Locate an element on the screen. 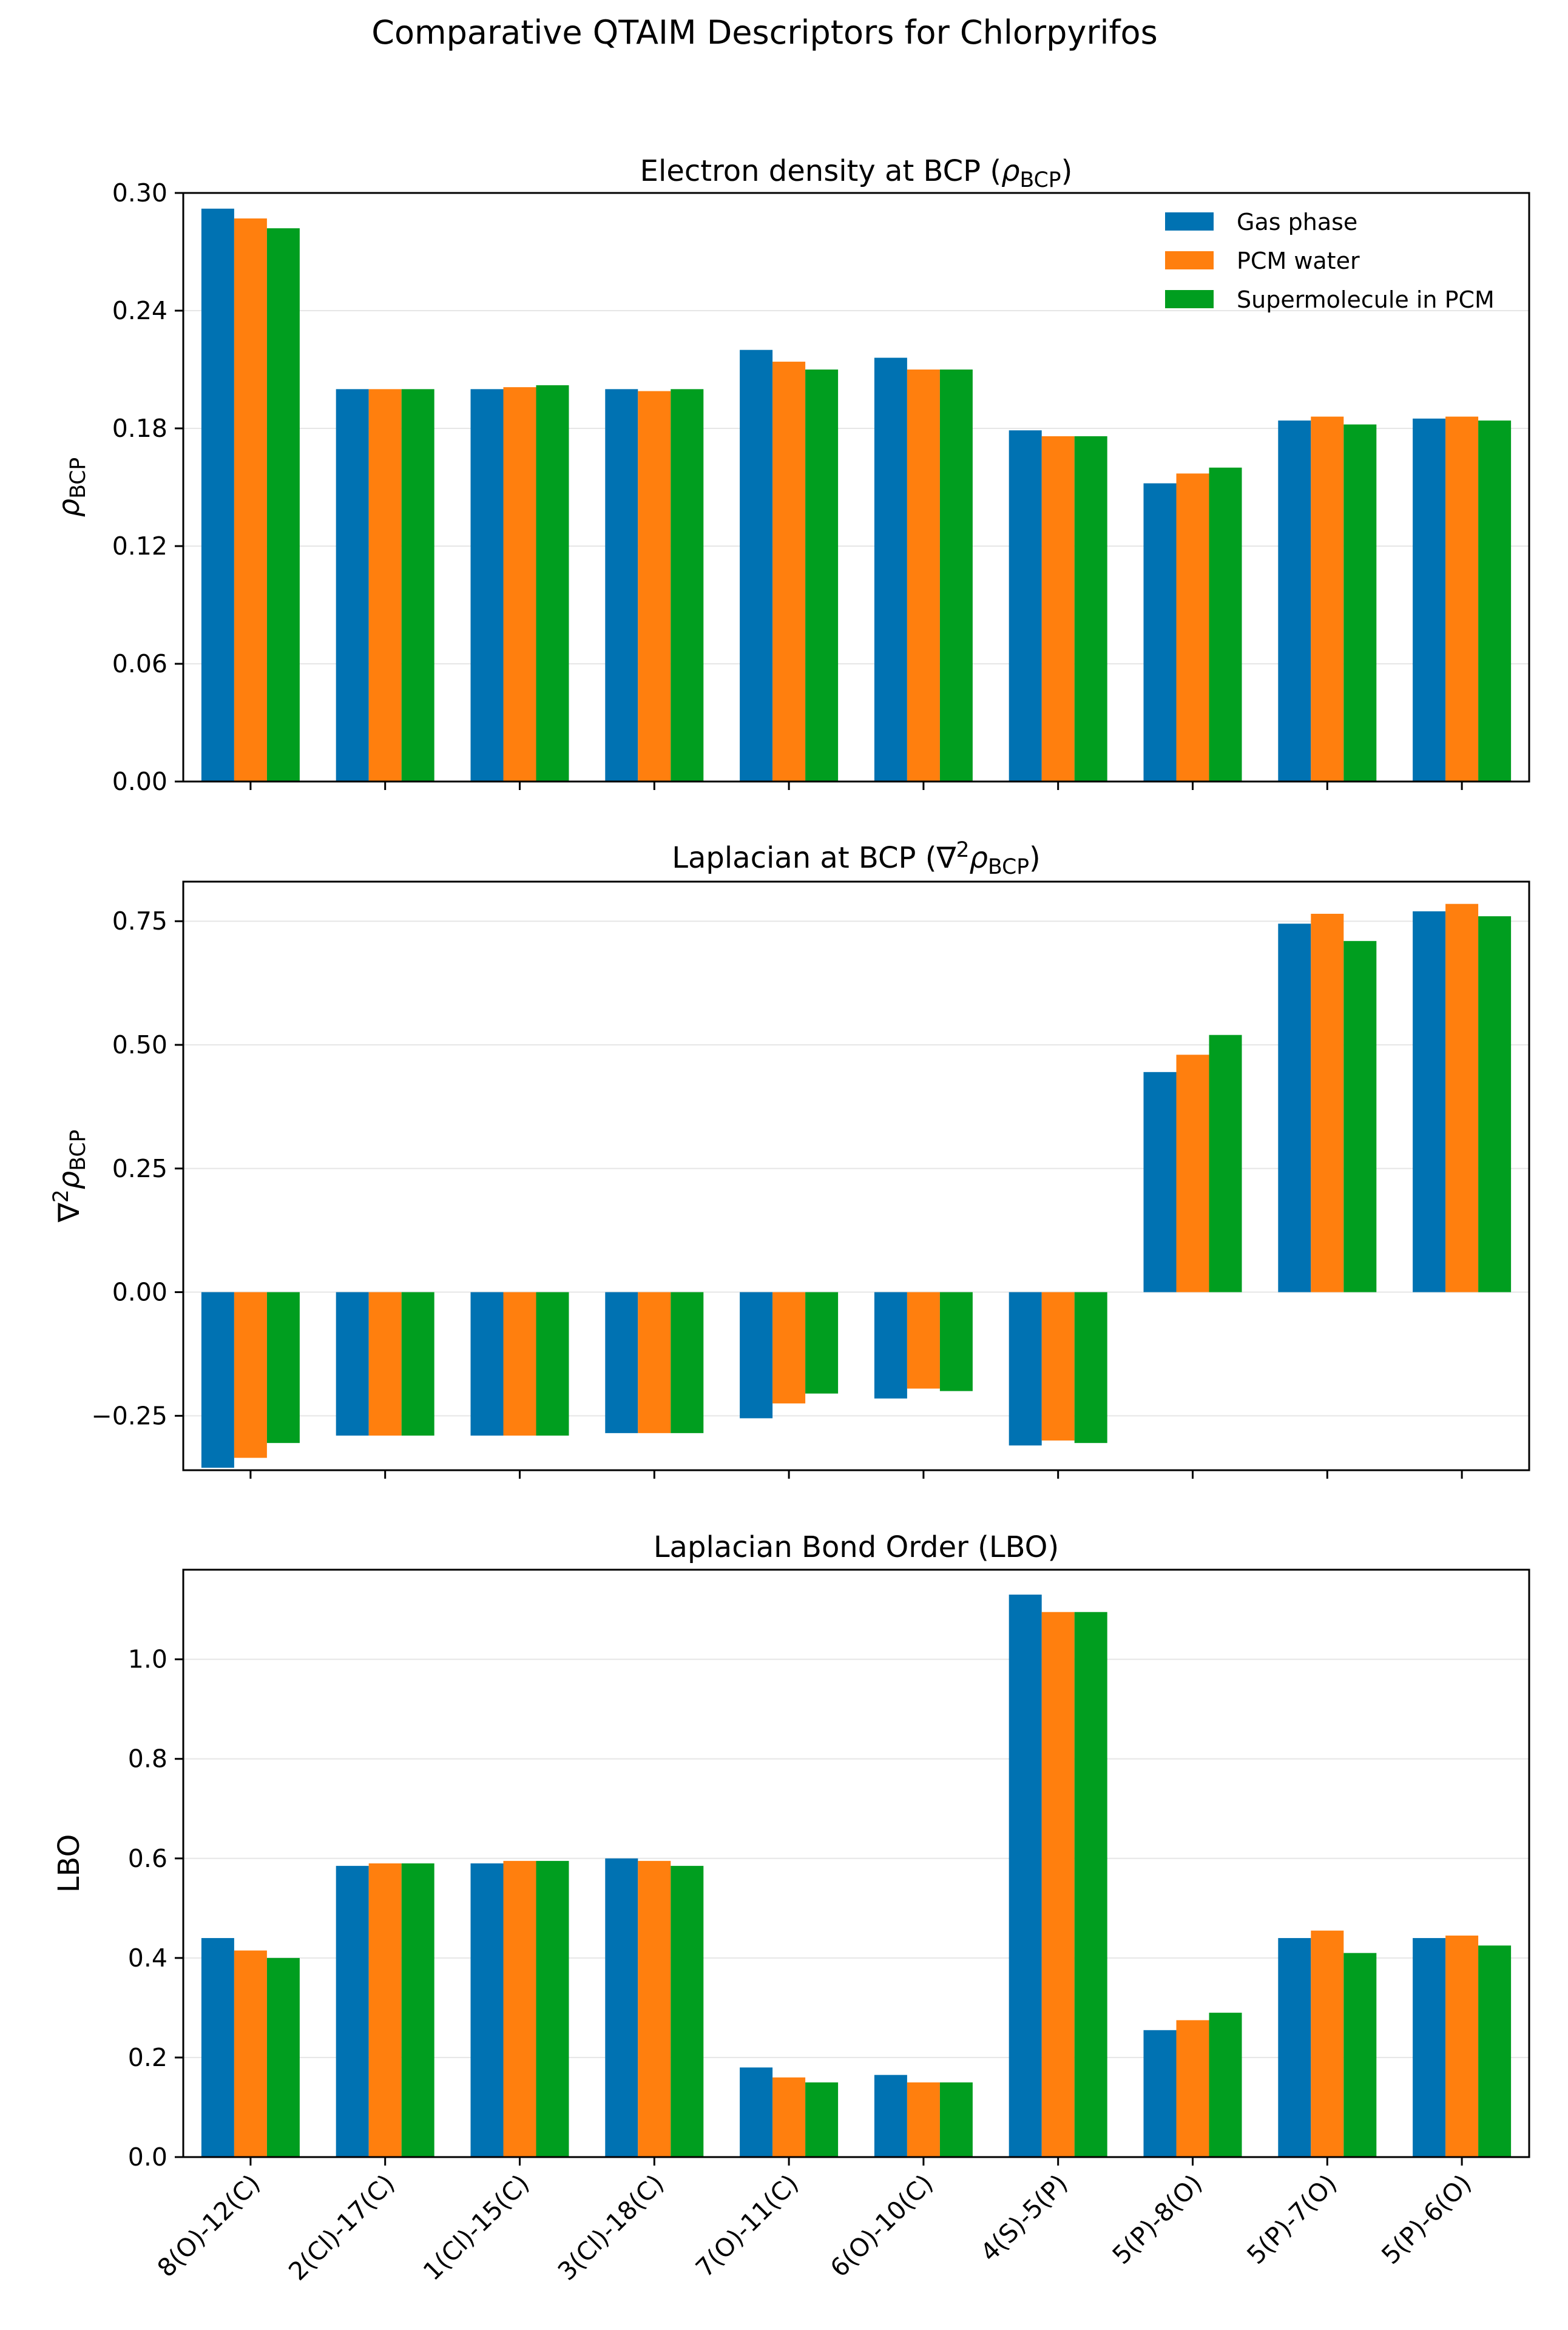 Image resolution: width=1568 pixels, height=2330 pixels. y-tick-label: 0.06 is located at coordinates (140, 663).